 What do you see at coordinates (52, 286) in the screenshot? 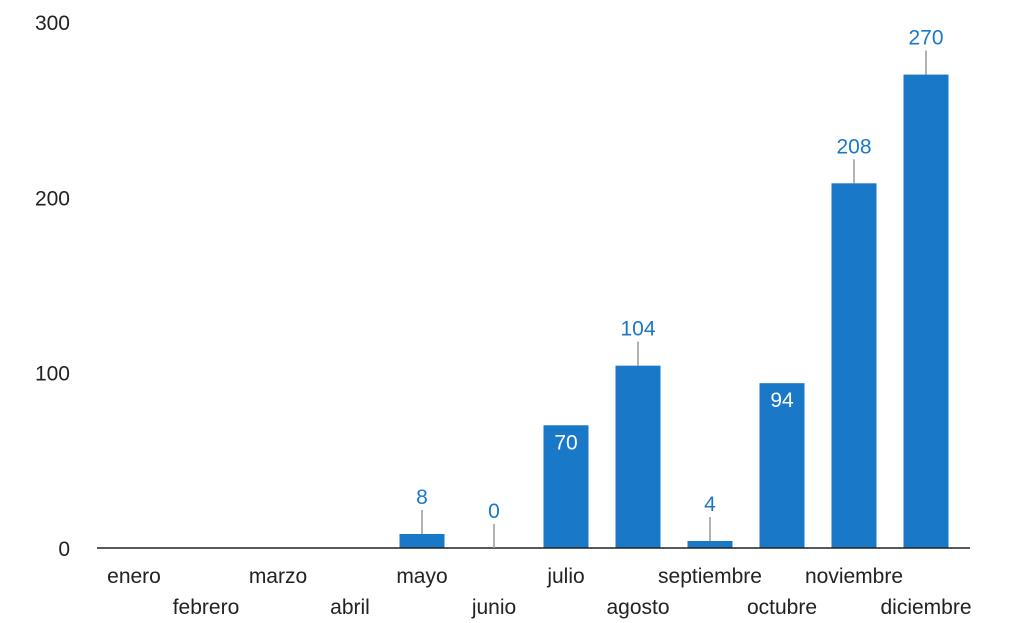
I see `y-axis-ticks: 0 100 200 300` at bounding box center [52, 286].